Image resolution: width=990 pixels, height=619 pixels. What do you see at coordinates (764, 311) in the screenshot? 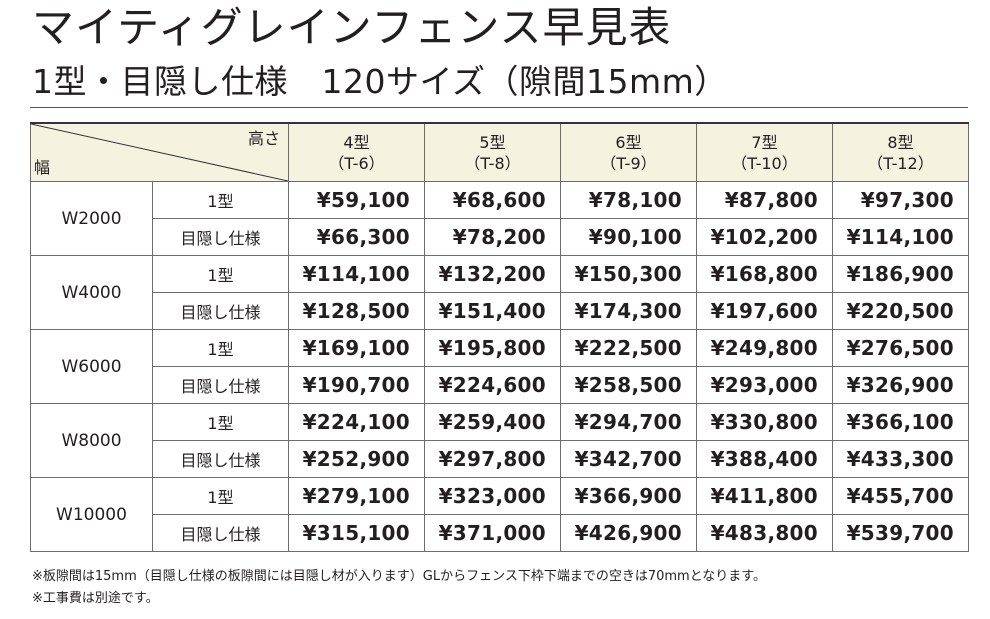
I see `price-cell: ¥197,600` at bounding box center [764, 311].